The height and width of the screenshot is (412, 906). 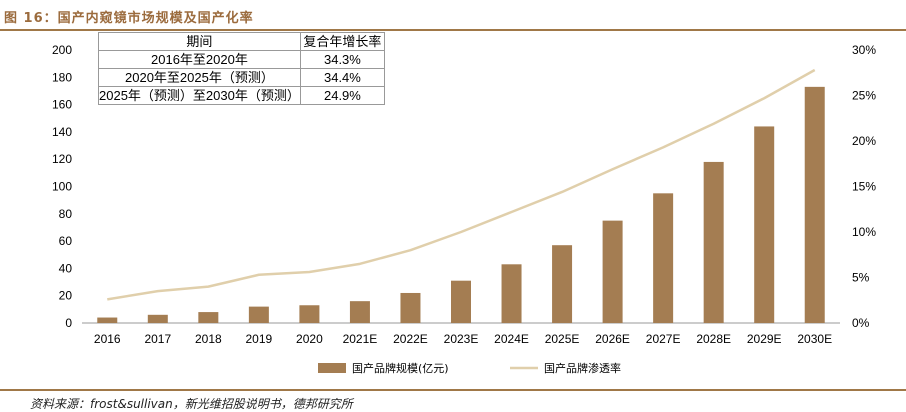 What do you see at coordinates (461, 339) in the screenshot?
I see `x-tick-label: 2023E` at bounding box center [461, 339].